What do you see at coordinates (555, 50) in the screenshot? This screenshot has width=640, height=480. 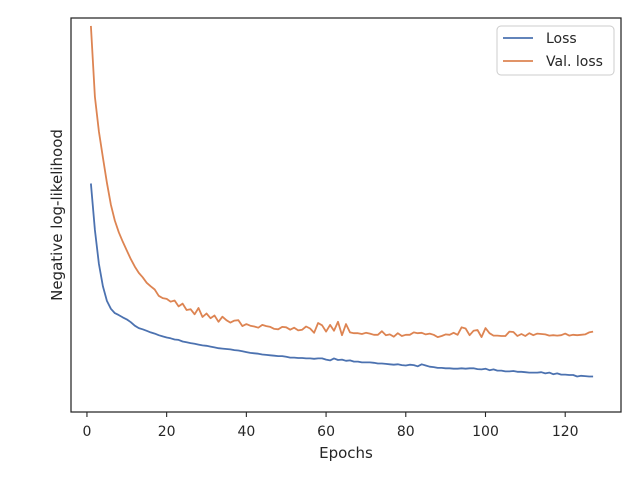 I see `legend: Loss Val. loss` at bounding box center [555, 50].